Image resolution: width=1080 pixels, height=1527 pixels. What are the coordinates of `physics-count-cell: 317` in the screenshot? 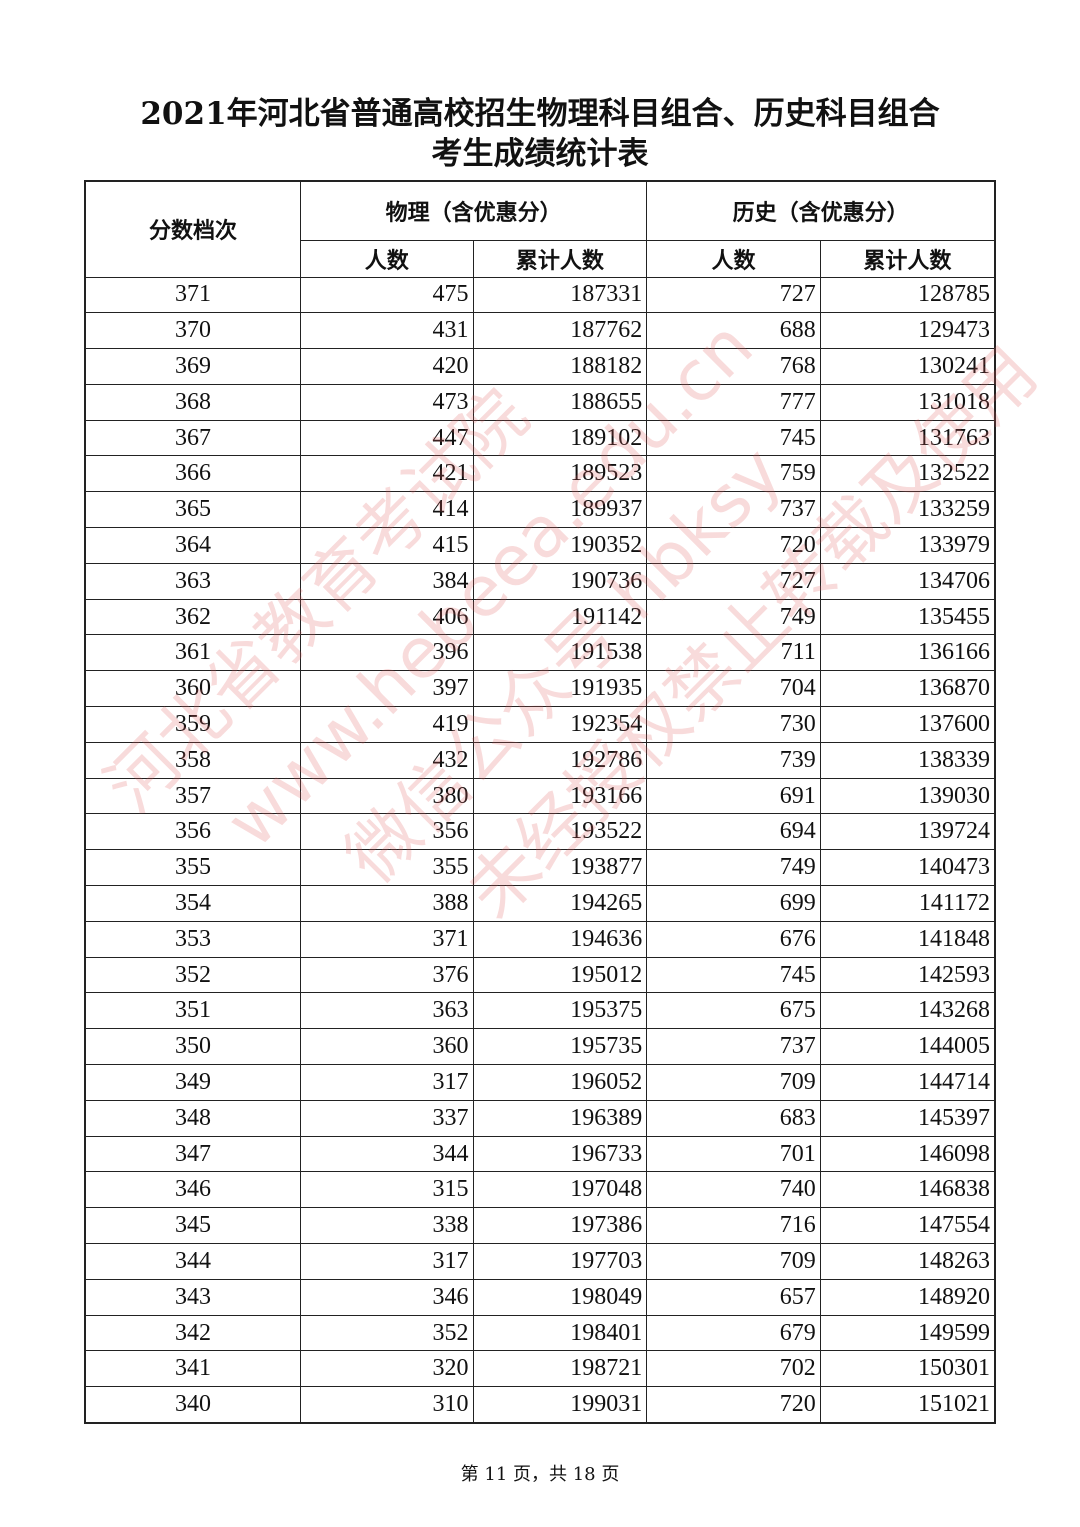 It's located at (386, 1261).